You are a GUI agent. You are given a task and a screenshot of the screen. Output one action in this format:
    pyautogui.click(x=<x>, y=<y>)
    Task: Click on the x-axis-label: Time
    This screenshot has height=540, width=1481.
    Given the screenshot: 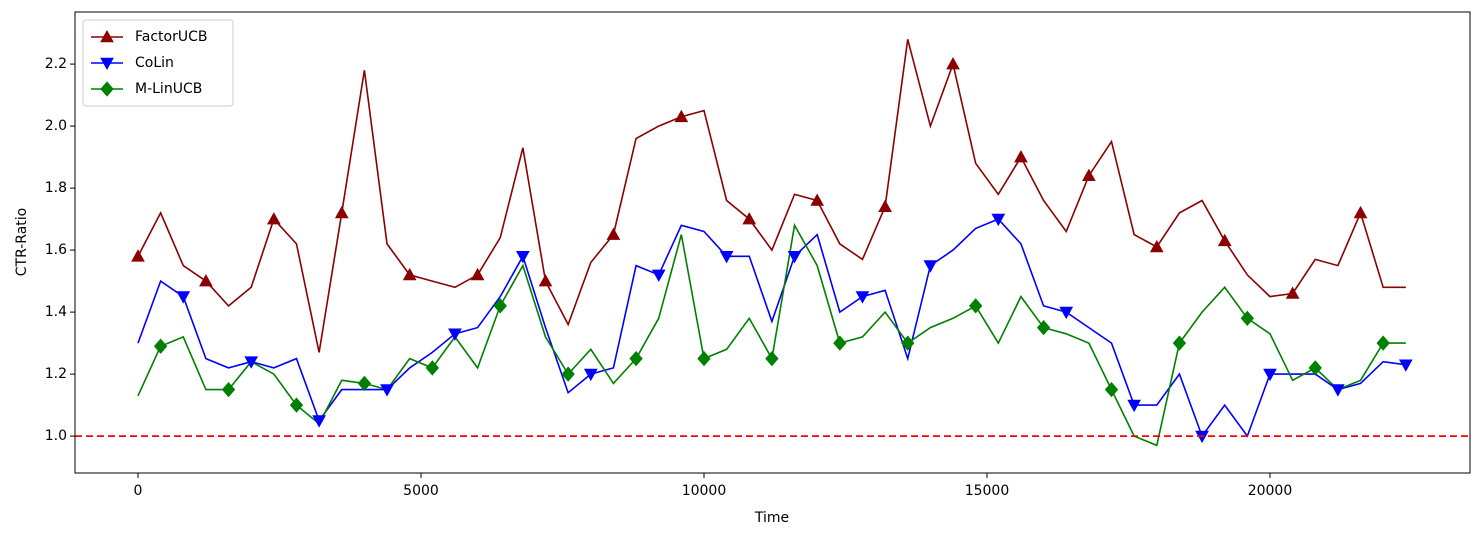 What is the action you would take?
    pyautogui.click(x=771, y=518)
    